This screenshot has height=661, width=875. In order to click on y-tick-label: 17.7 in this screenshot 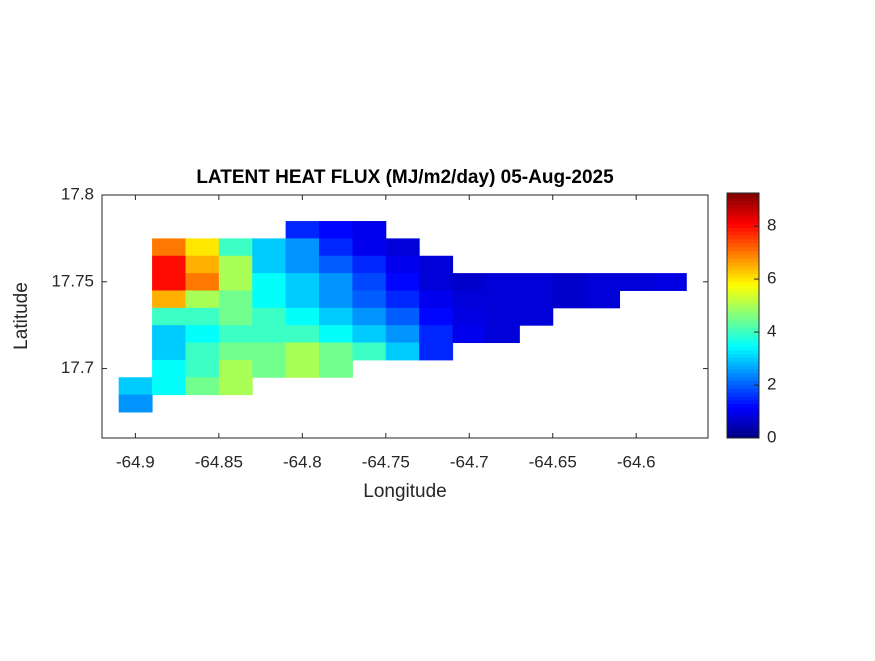, I will do `click(77, 367)`.